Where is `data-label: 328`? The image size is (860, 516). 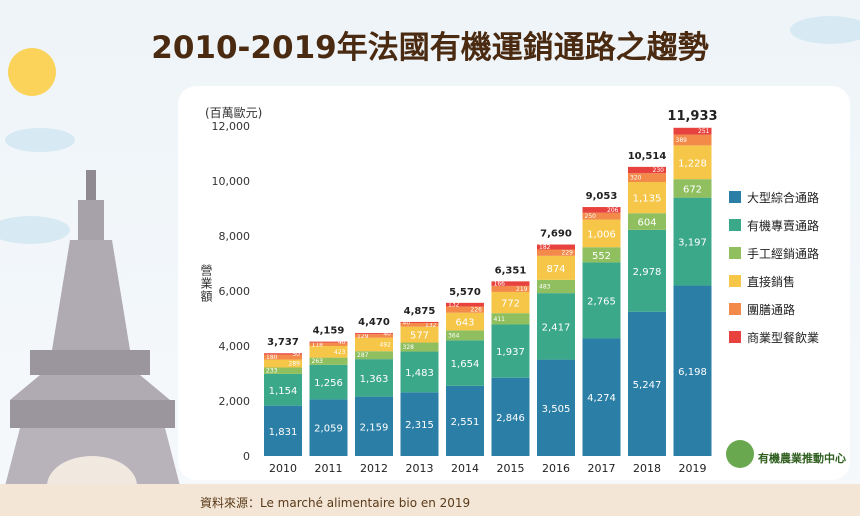
data-label: 328 is located at coordinates (409, 347).